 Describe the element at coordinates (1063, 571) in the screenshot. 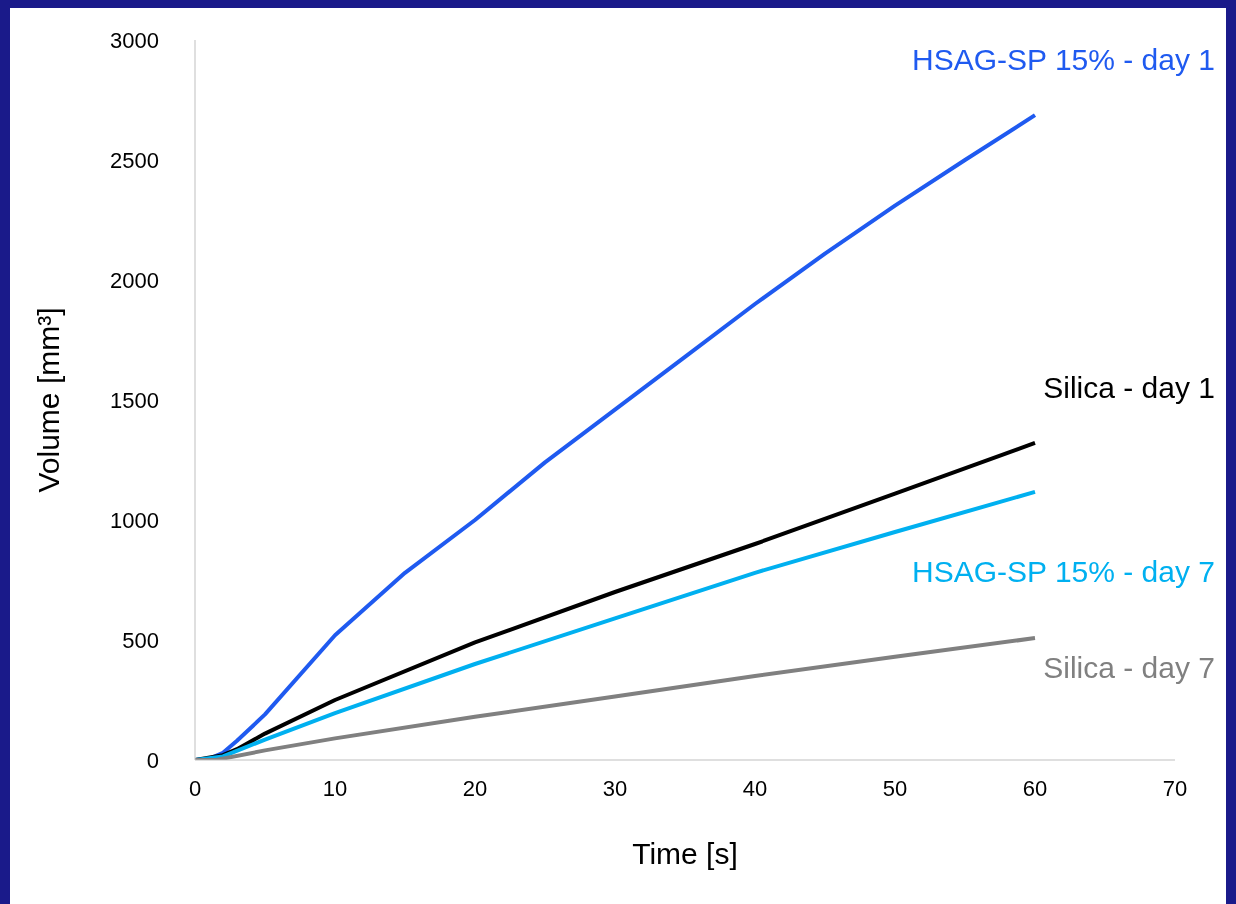

I see `series-label: HSAG-SP 15% - day 7` at that location.